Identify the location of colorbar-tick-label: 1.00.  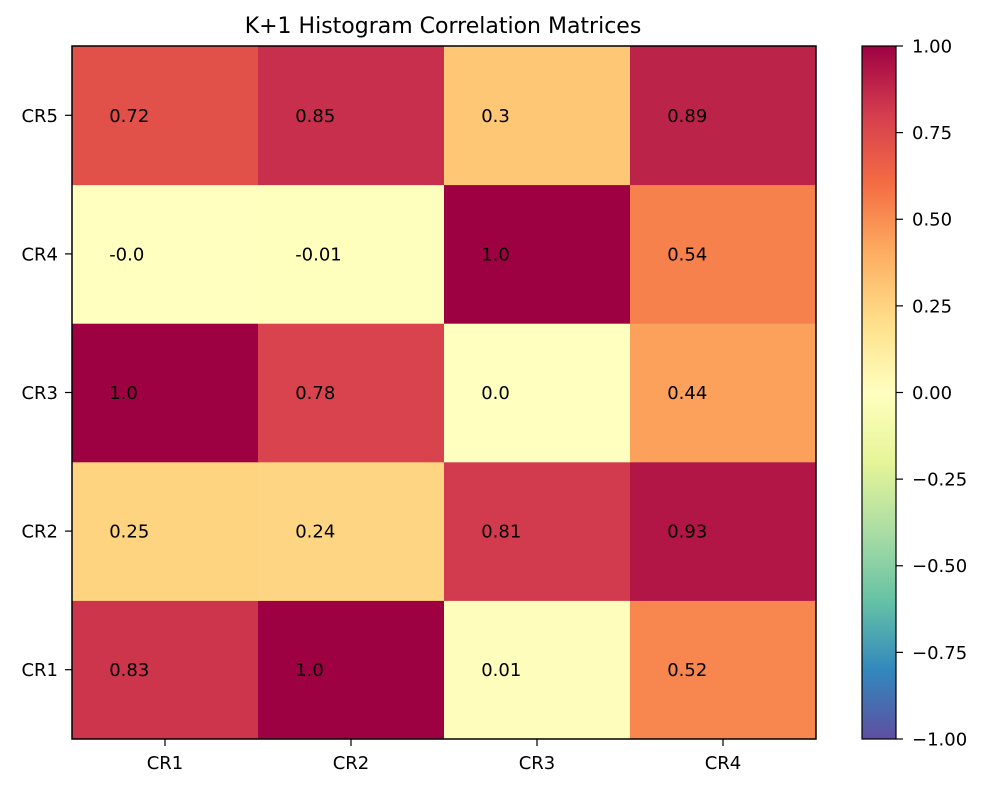
(932, 46).